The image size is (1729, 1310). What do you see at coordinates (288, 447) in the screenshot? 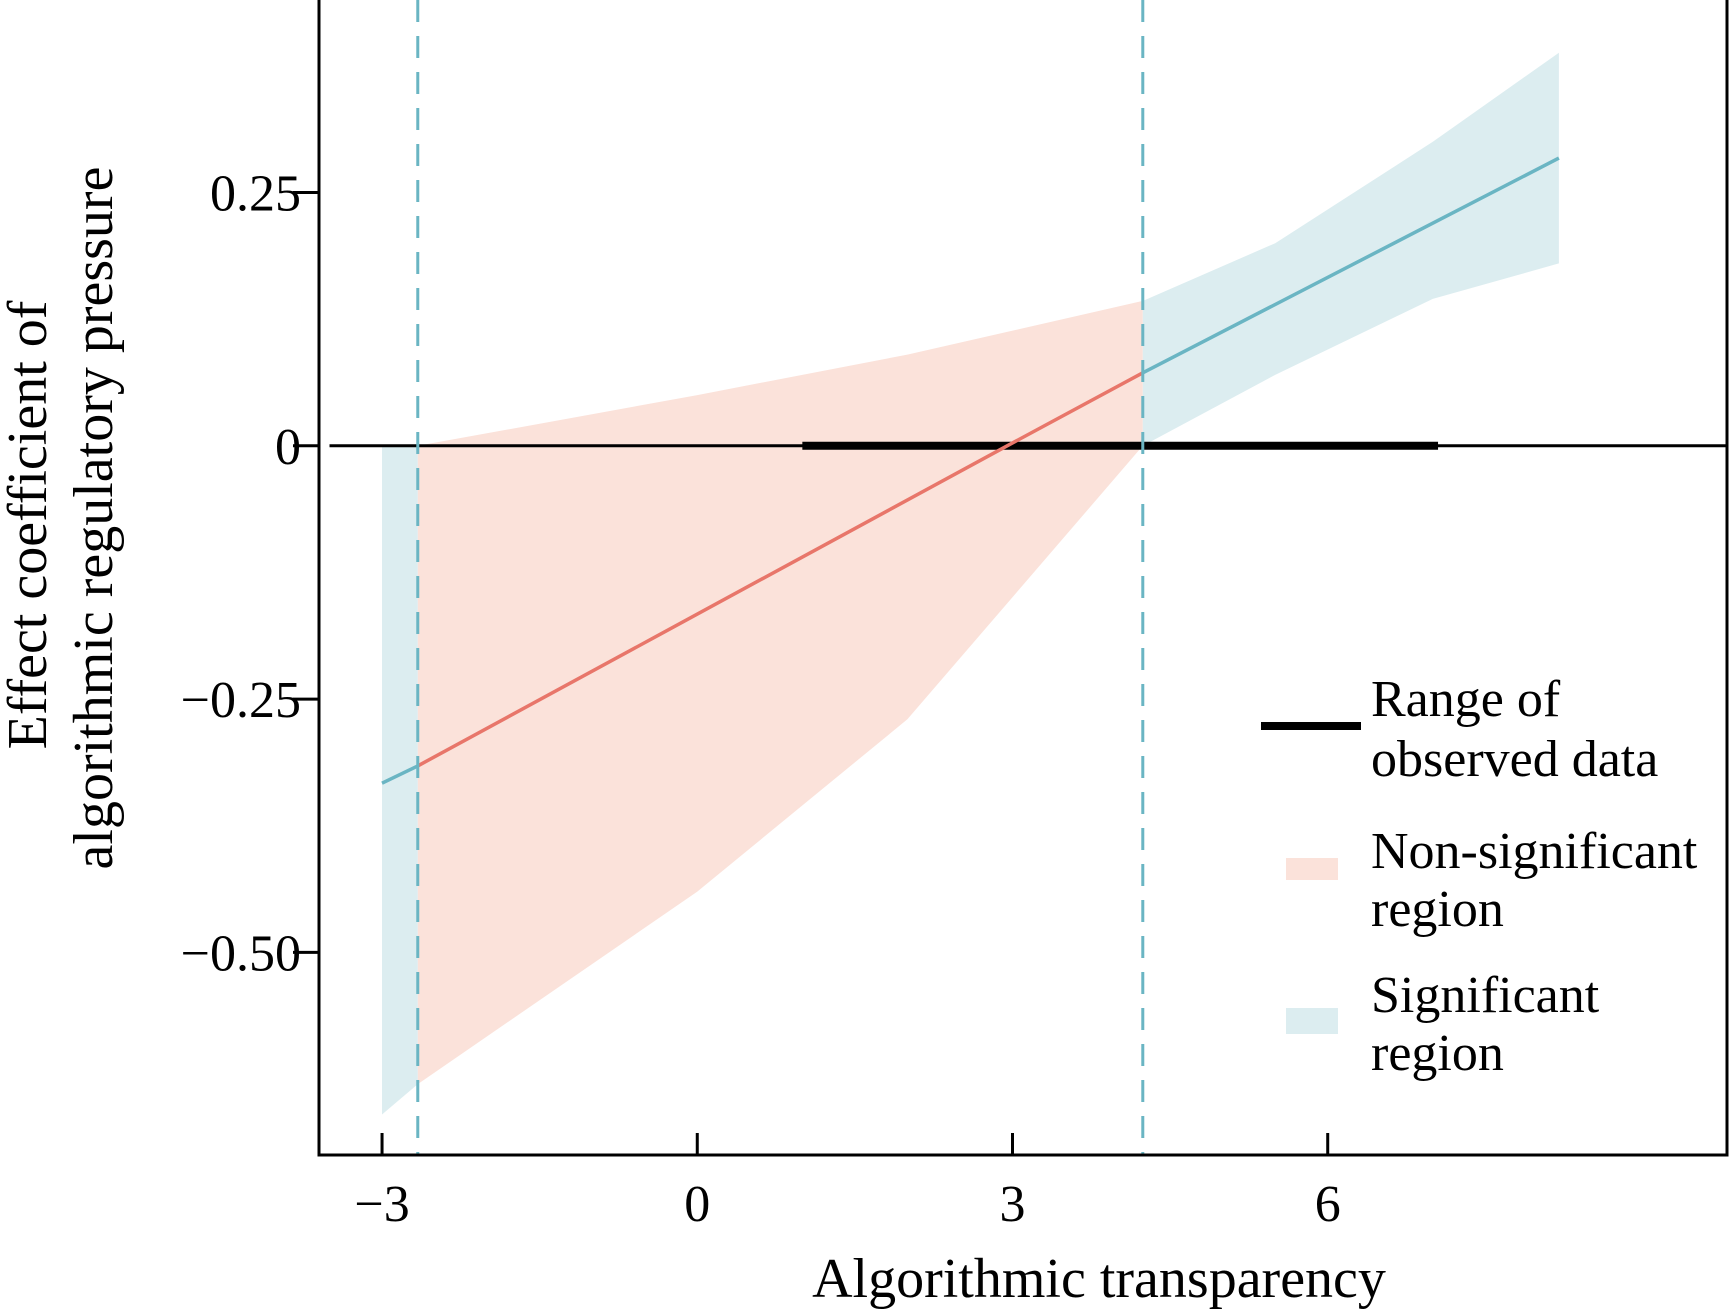
I see `y-tick-label: 0` at bounding box center [288, 447].